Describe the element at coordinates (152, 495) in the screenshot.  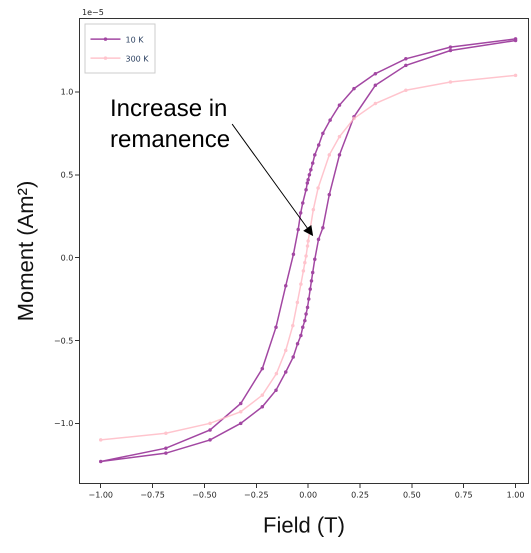
I see `x-tick-label: −0.75` at that location.